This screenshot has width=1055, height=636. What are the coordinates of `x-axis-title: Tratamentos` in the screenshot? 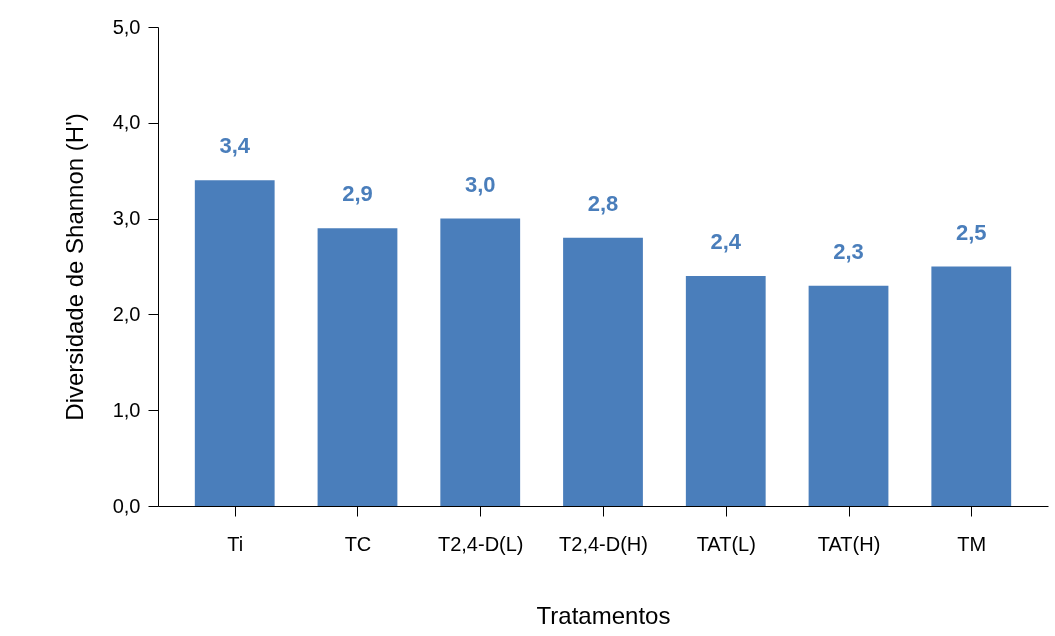 It's located at (603, 615).